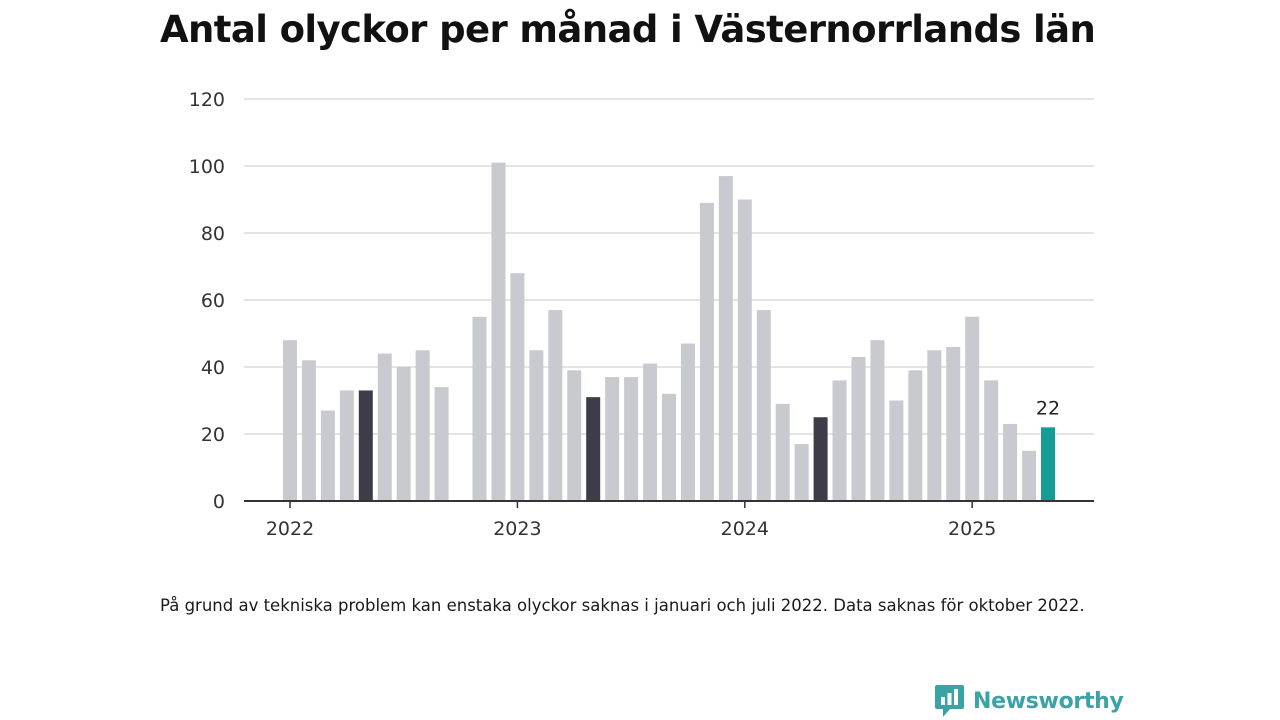 This screenshot has height=720, width=1280. Describe the element at coordinates (972, 529) in the screenshot. I see `x-tick-label: 2025` at that location.